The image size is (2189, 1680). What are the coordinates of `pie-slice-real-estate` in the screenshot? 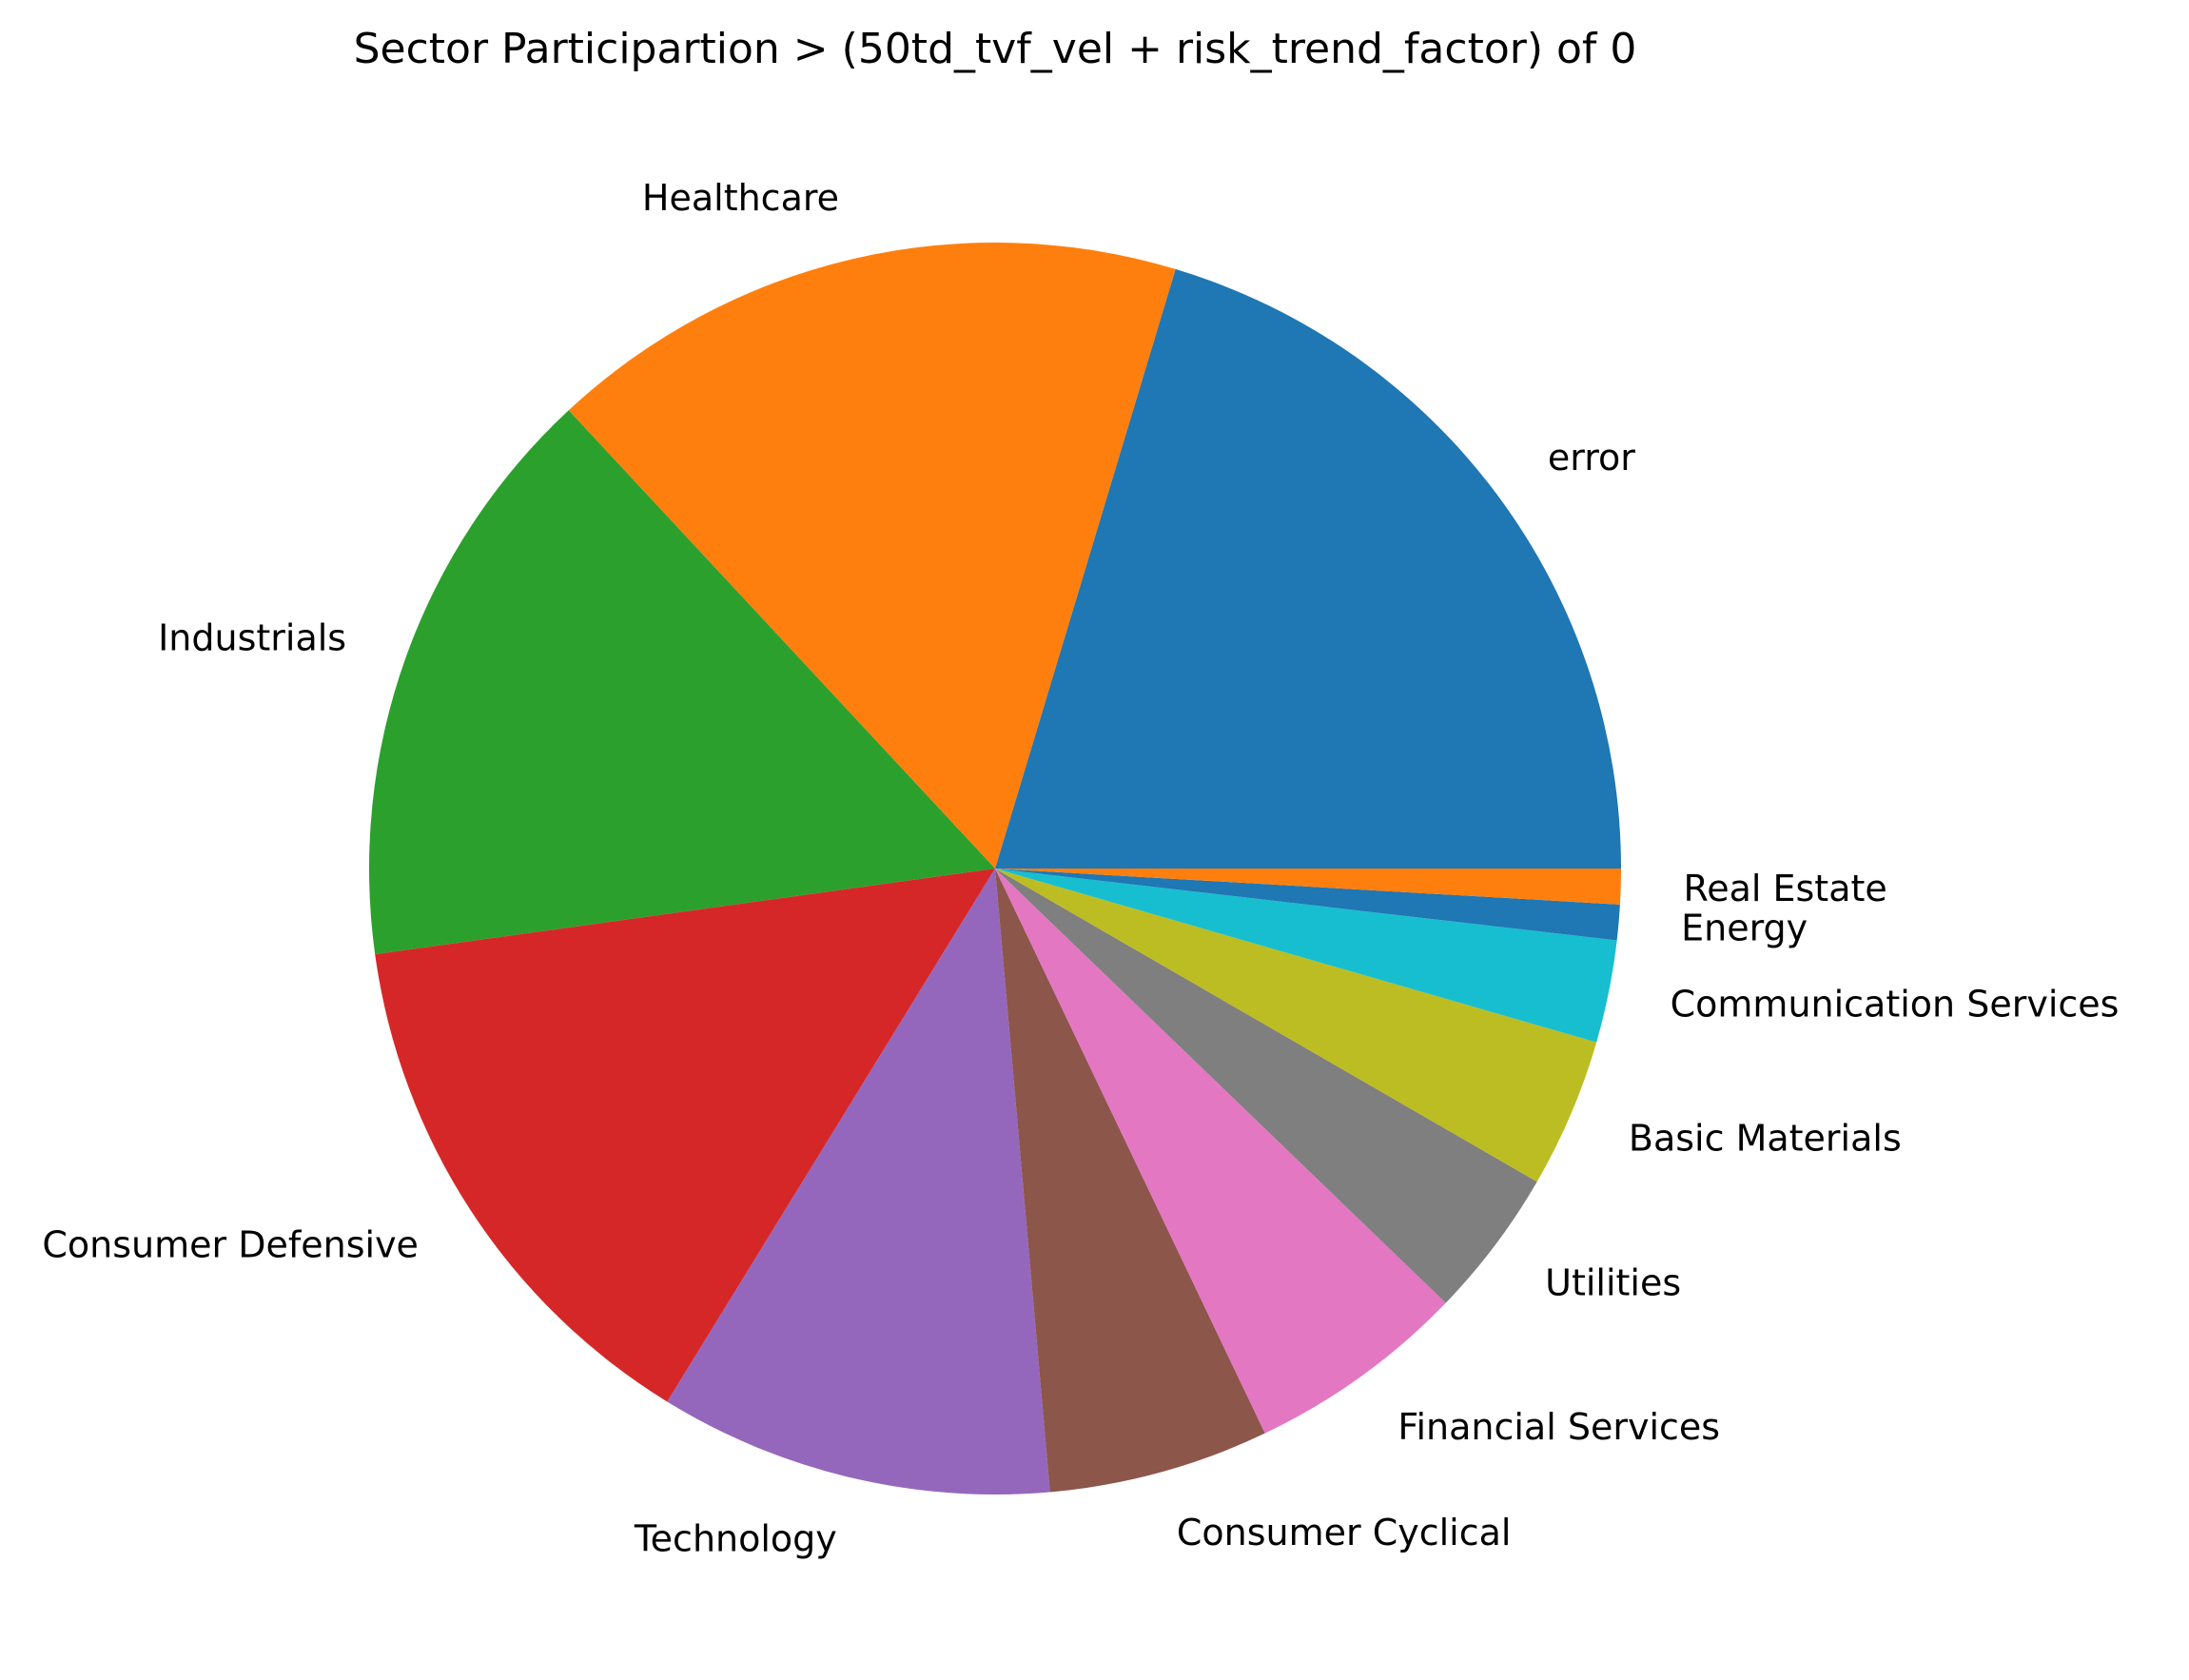 It's located at (1308, 887).